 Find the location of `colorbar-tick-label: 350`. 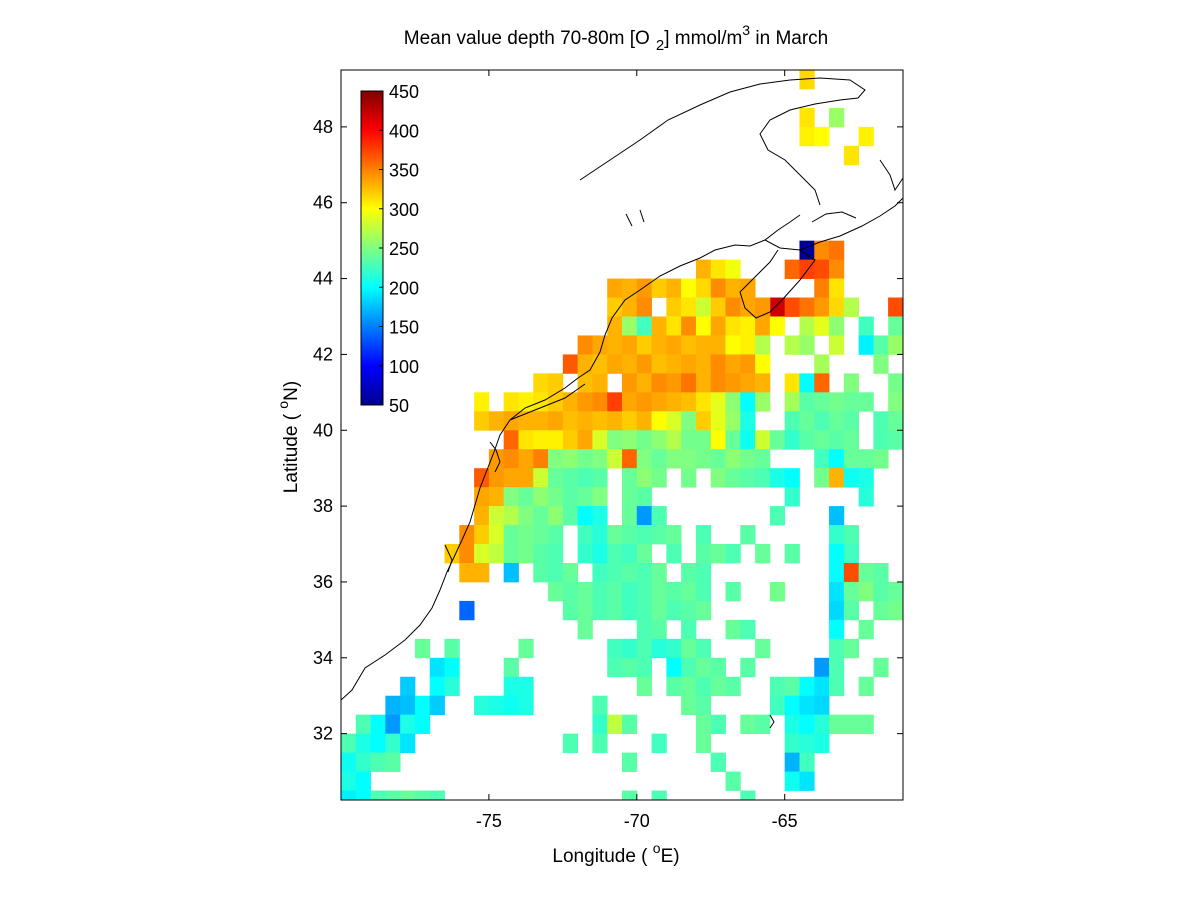

colorbar-tick-label: 350 is located at coordinates (404, 171).